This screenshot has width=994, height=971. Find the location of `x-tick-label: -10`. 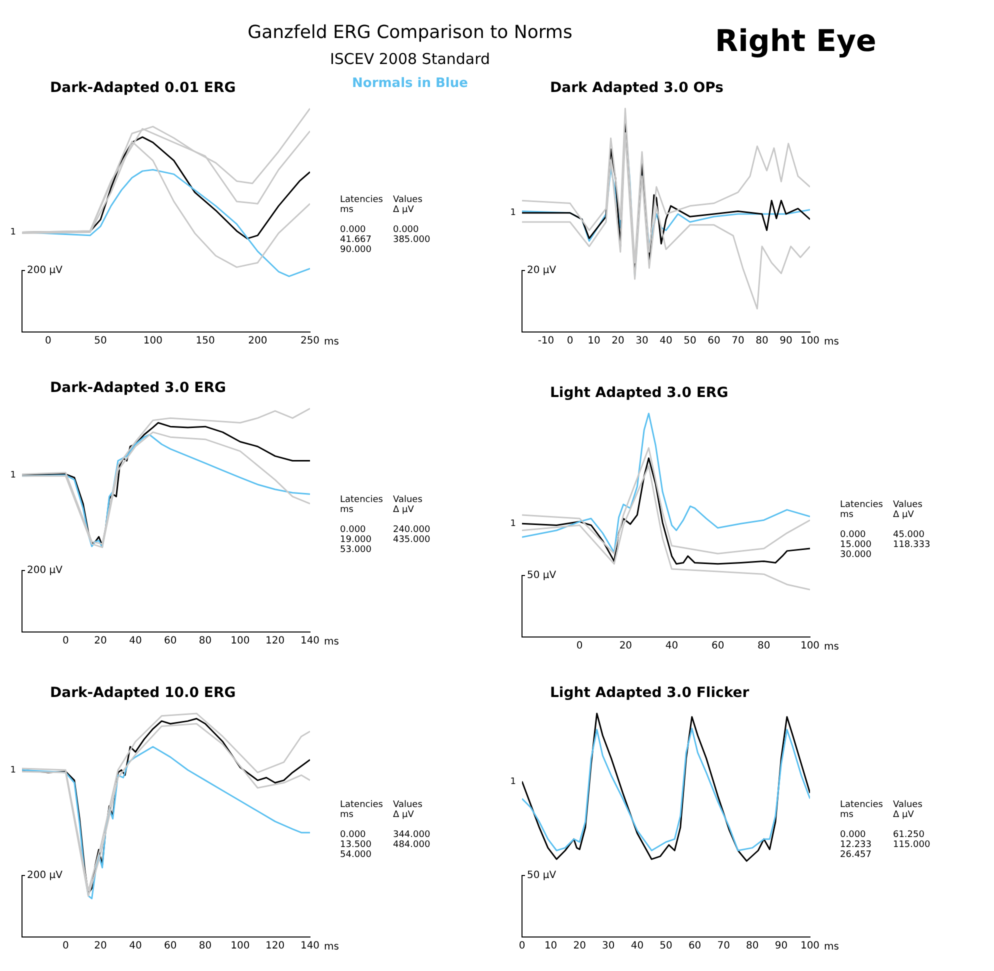

x-tick-label: -10 is located at coordinates (546, 341).